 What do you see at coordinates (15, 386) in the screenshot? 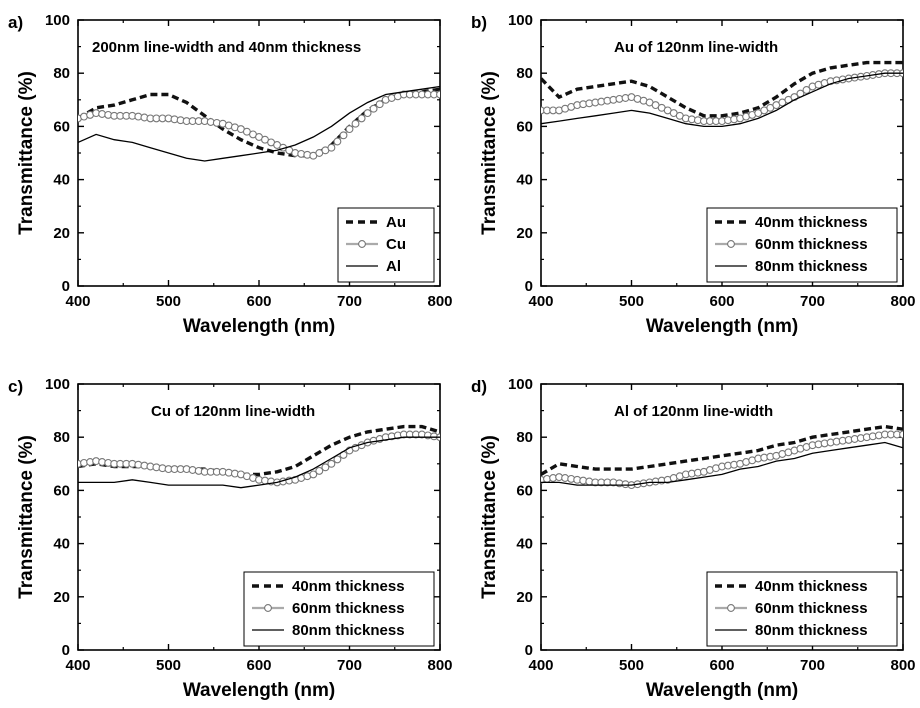
I see `panel-label: c)` at bounding box center [15, 386].